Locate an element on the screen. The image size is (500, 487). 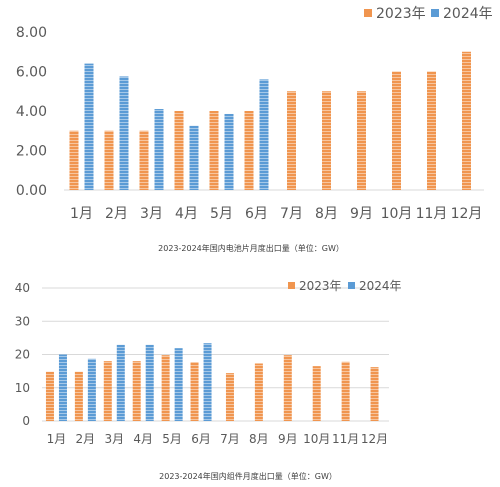
y-tick-label: 0 is located at coordinates (26, 421).